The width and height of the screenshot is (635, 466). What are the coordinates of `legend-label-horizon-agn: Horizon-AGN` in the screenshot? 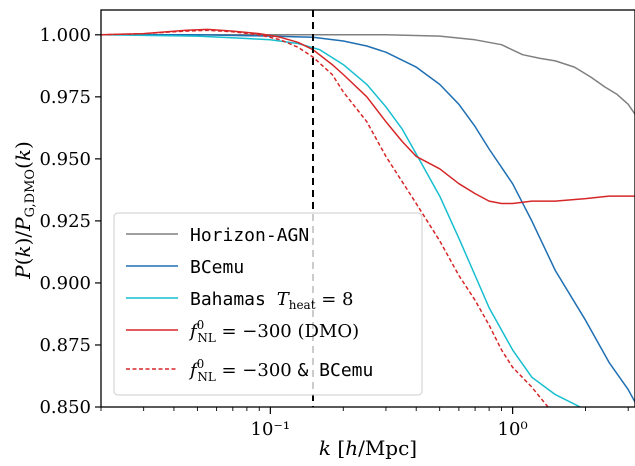 It's located at (249, 235).